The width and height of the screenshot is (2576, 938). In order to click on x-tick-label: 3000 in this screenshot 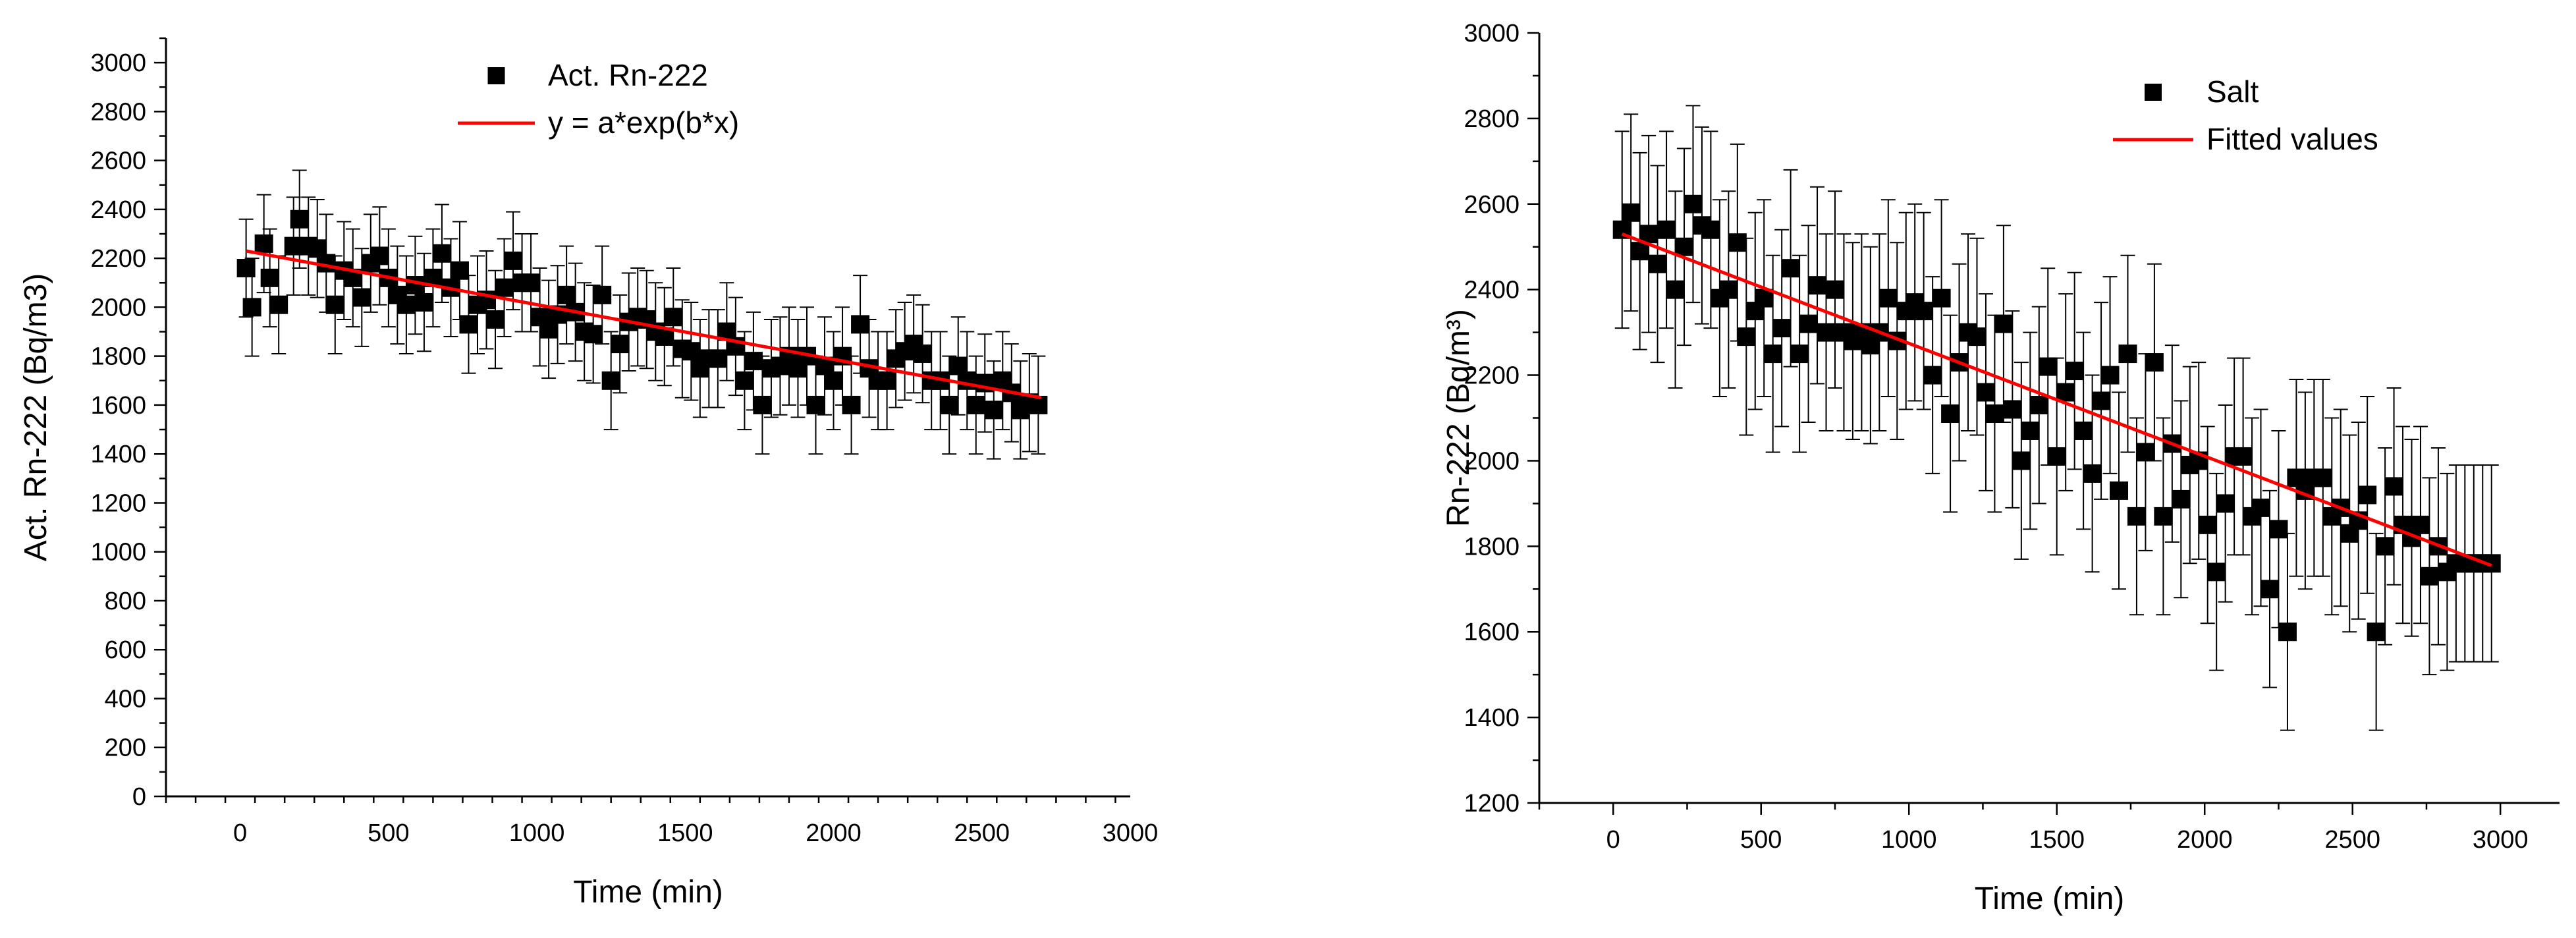, I will do `click(2501, 840)`.